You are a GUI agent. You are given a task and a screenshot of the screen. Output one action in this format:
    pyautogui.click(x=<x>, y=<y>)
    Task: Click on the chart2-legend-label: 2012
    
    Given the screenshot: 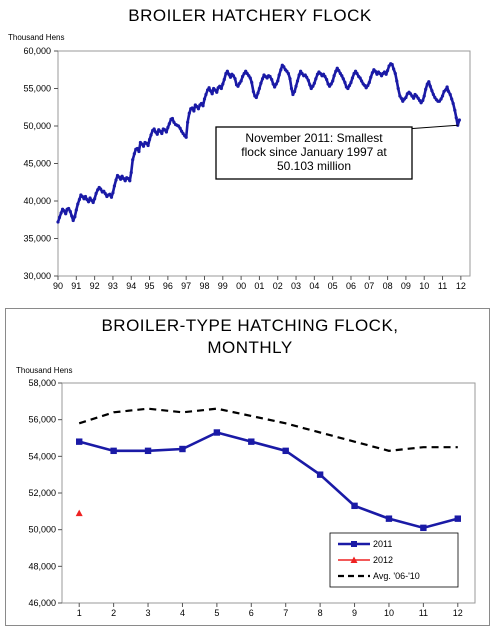 What is the action you would take?
    pyautogui.click(x=383, y=560)
    